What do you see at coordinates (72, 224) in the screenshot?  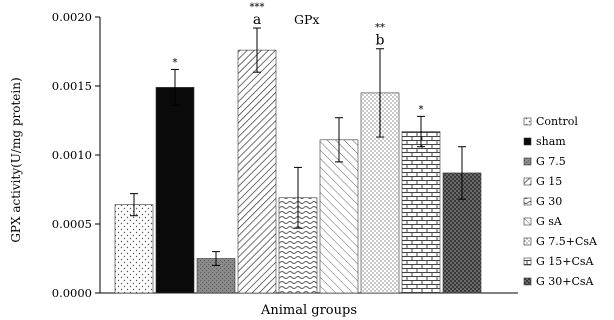 I see `y-tick-label: 0.0005` at bounding box center [72, 224].